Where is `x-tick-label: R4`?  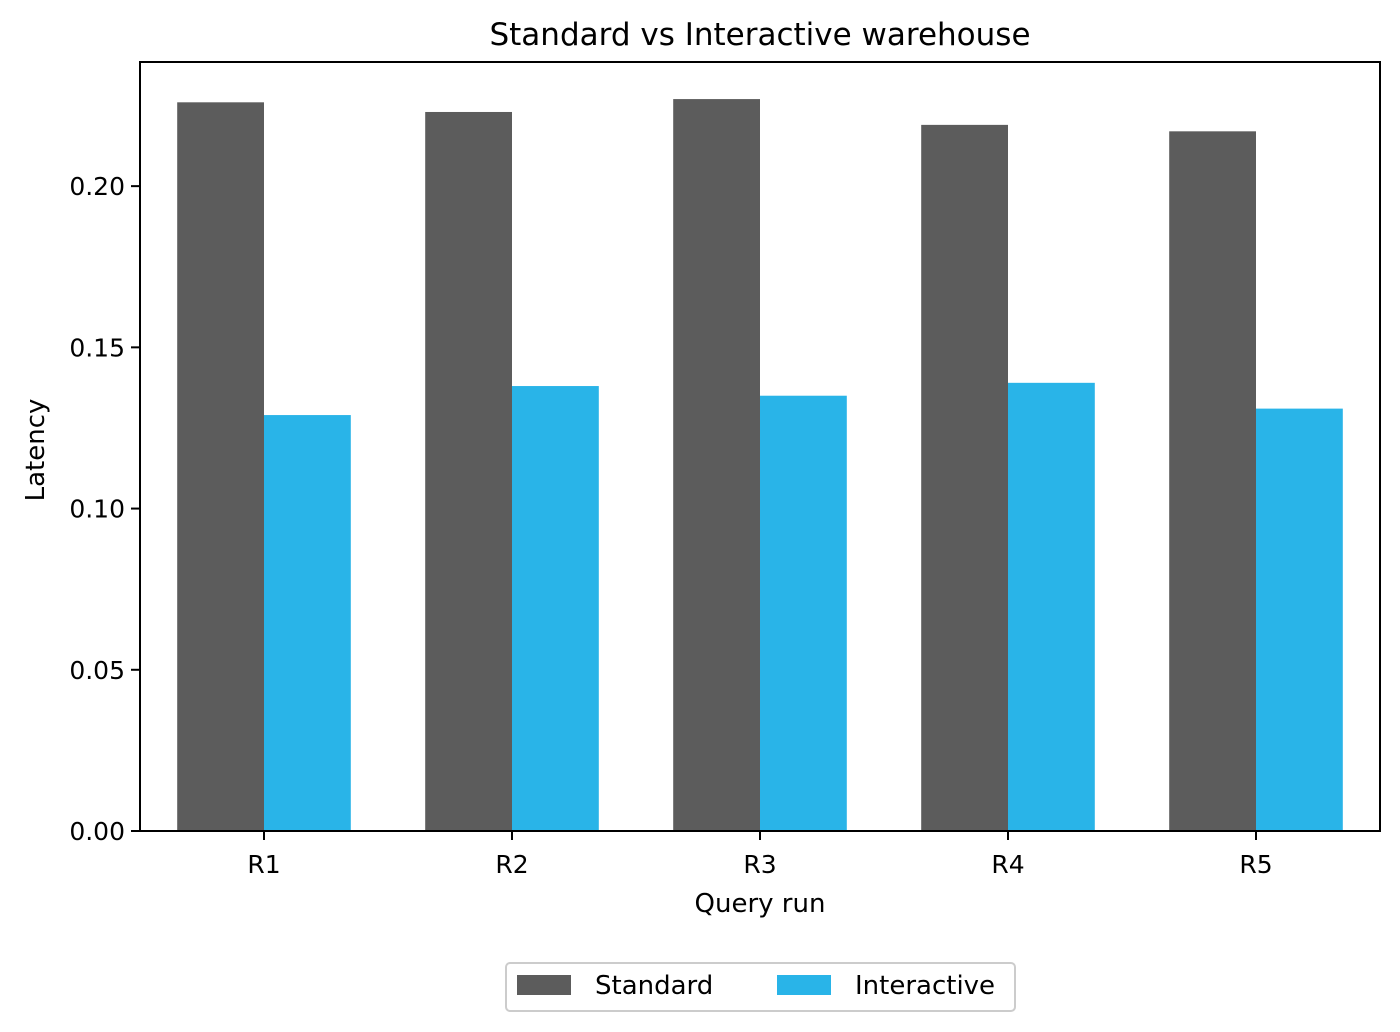 x-tick-label: R4 is located at coordinates (1007, 864).